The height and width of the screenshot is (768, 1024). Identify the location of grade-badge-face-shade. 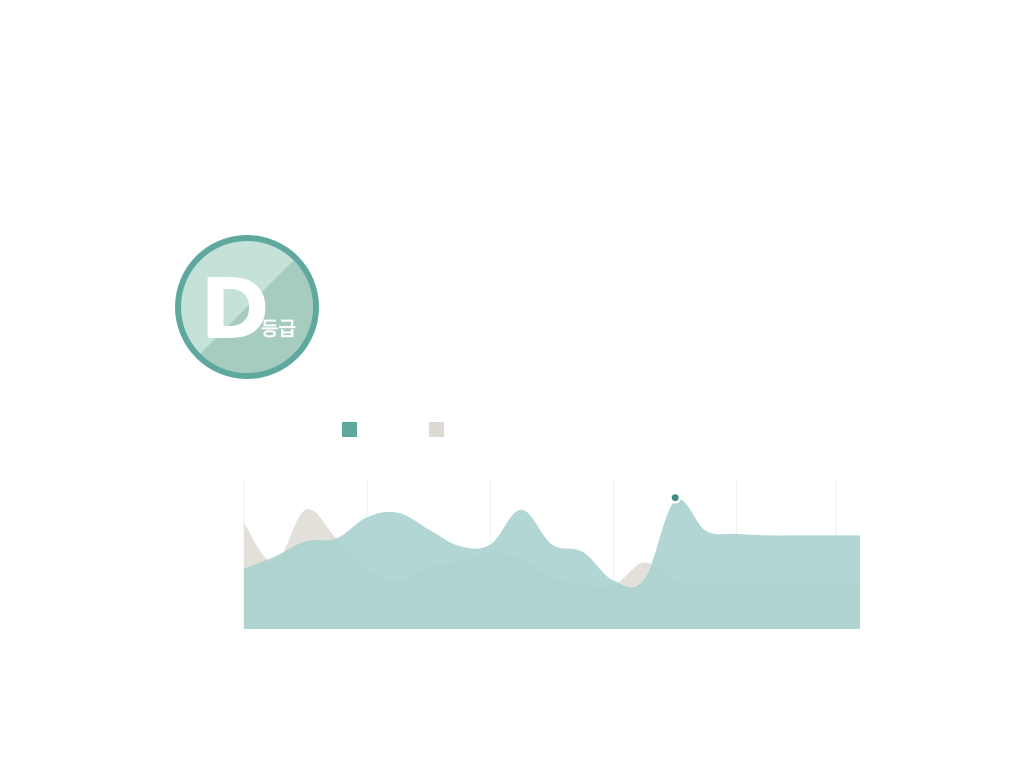
(247, 307).